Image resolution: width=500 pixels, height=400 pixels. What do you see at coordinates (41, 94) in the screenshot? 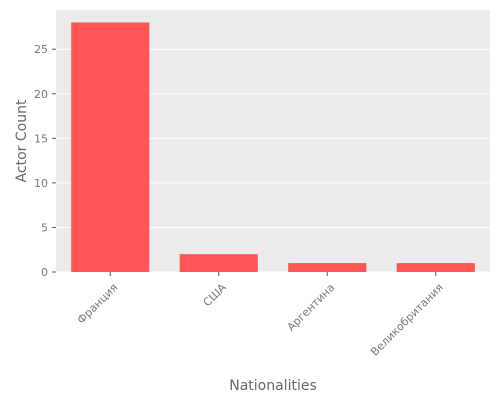
I see `y-tick-label: 20` at bounding box center [41, 94].